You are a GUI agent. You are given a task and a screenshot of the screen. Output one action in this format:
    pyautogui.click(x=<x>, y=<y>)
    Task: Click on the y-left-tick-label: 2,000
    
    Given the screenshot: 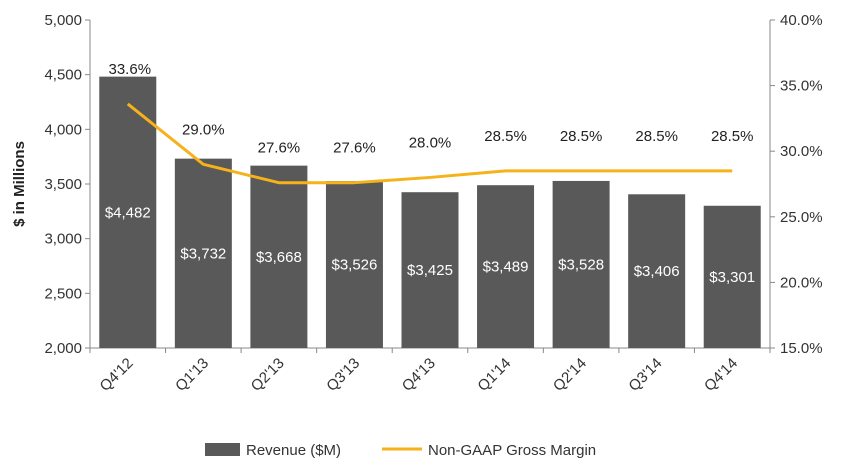 What is the action you would take?
    pyautogui.click(x=63, y=348)
    